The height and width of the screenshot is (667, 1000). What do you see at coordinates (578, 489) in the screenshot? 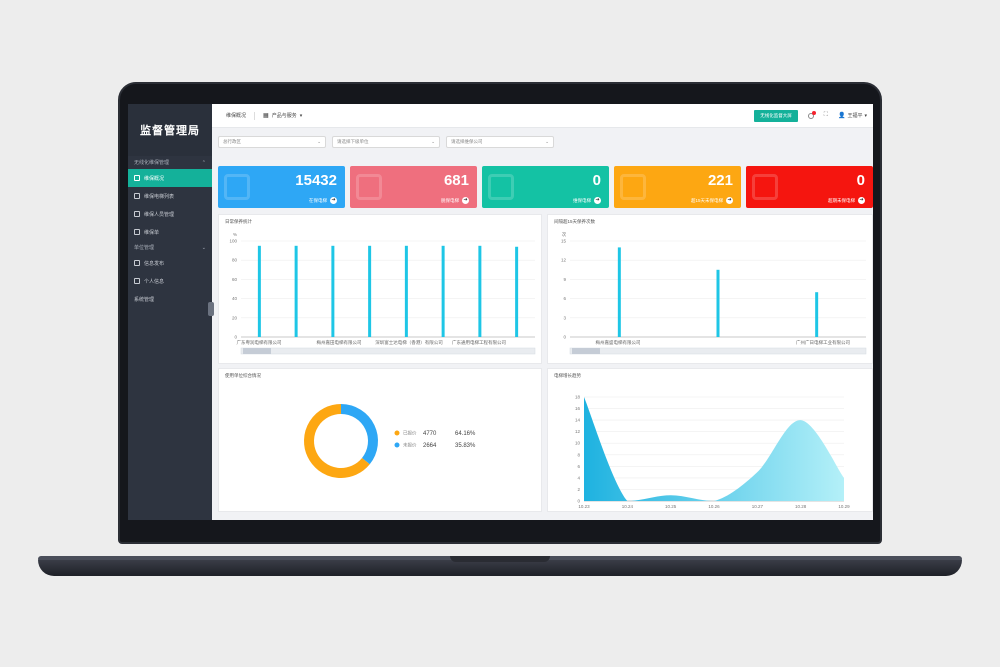
I see `y-tick-label: 2` at bounding box center [578, 489].